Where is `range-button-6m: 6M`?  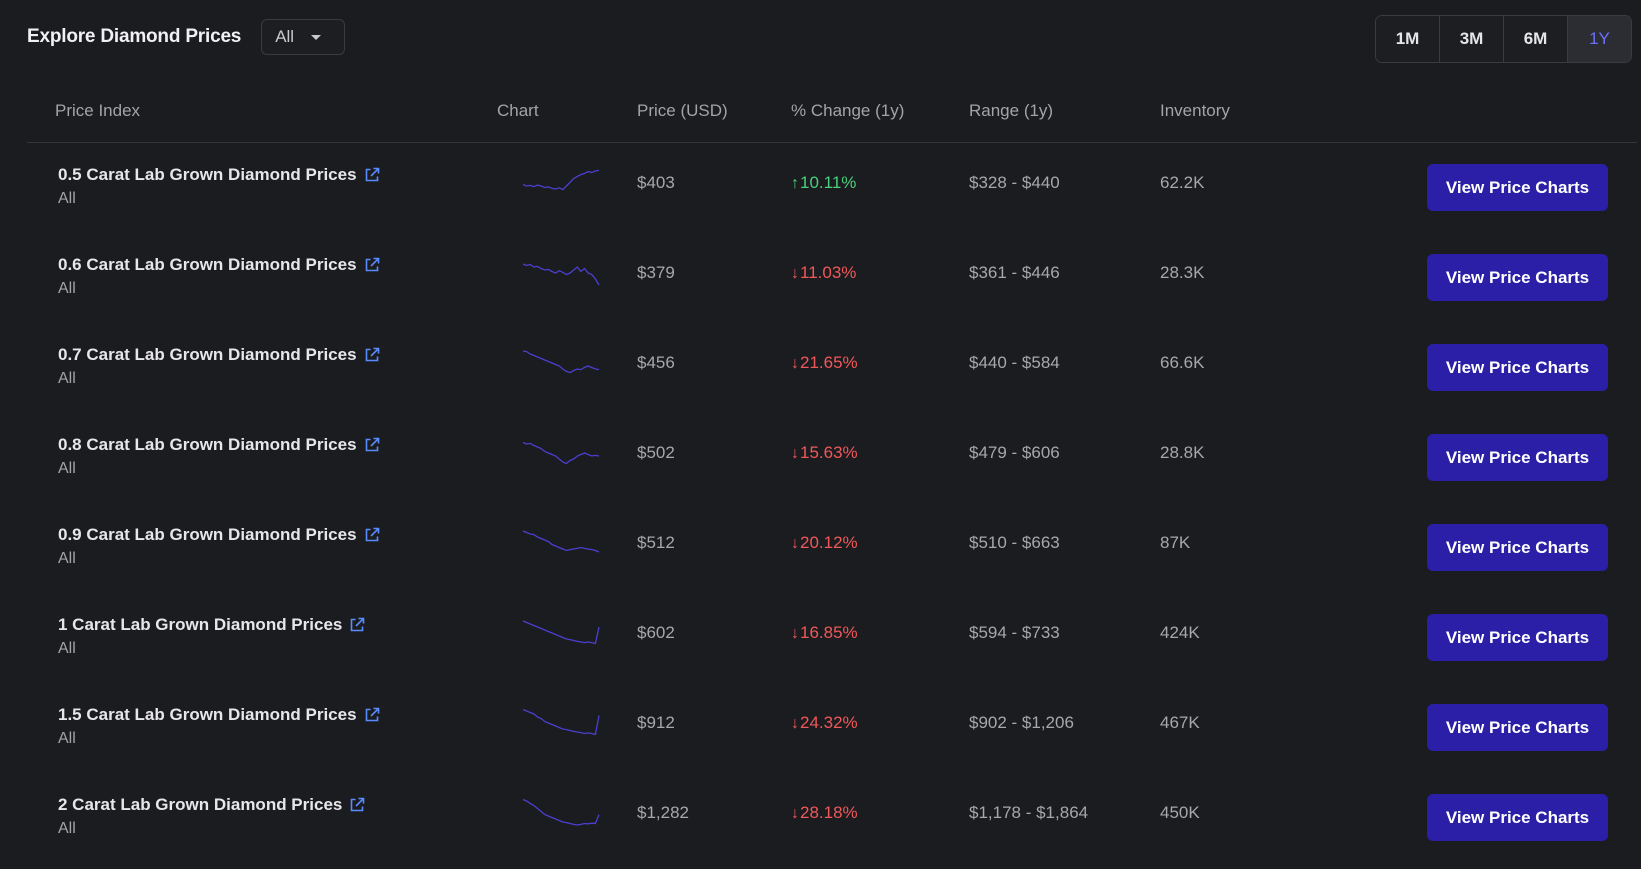 range-button-6m: 6M is located at coordinates (1535, 39).